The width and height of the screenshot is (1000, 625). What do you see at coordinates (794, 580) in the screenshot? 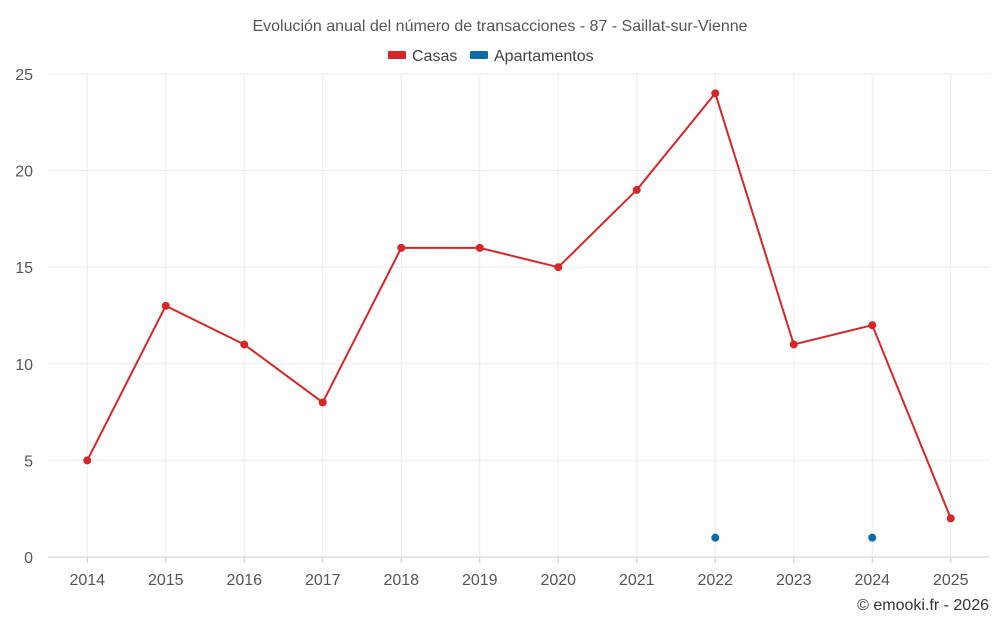
I see `x-tick-label: 2023` at bounding box center [794, 580].